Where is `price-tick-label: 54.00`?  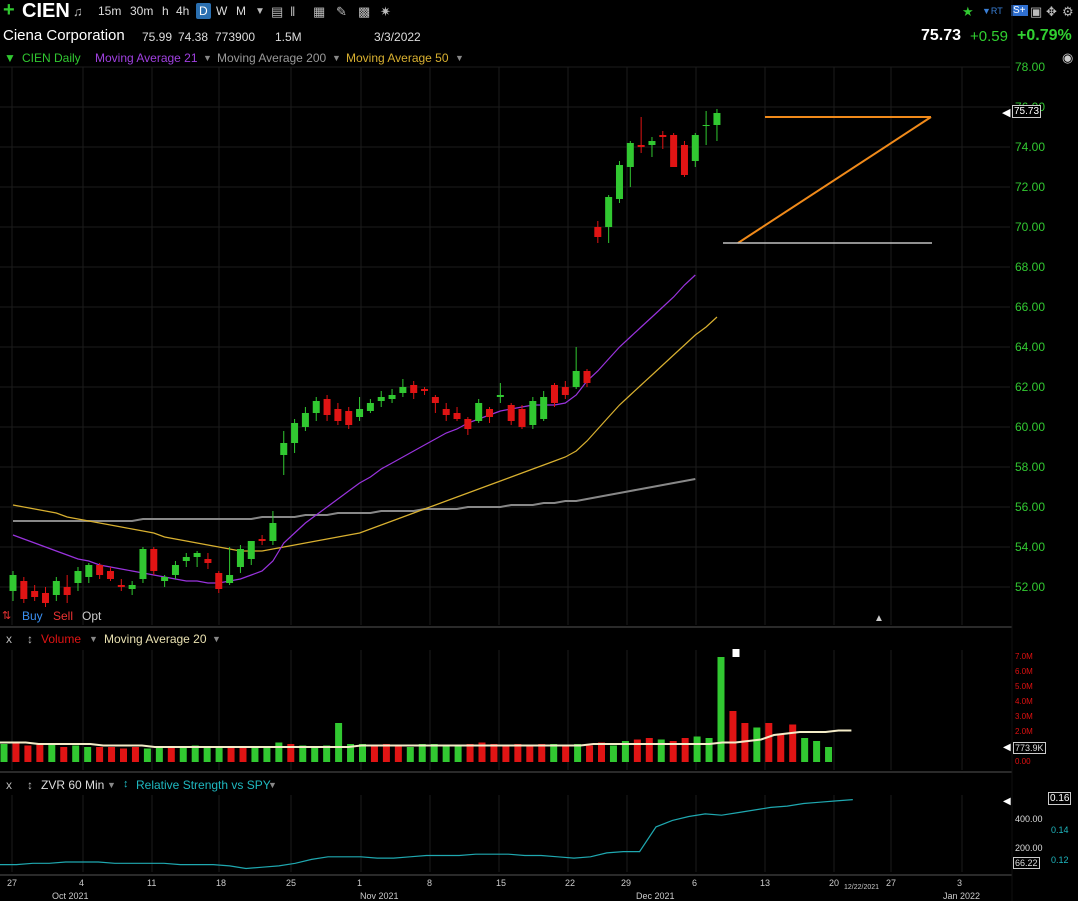 price-tick-label: 54.00 is located at coordinates (1030, 547).